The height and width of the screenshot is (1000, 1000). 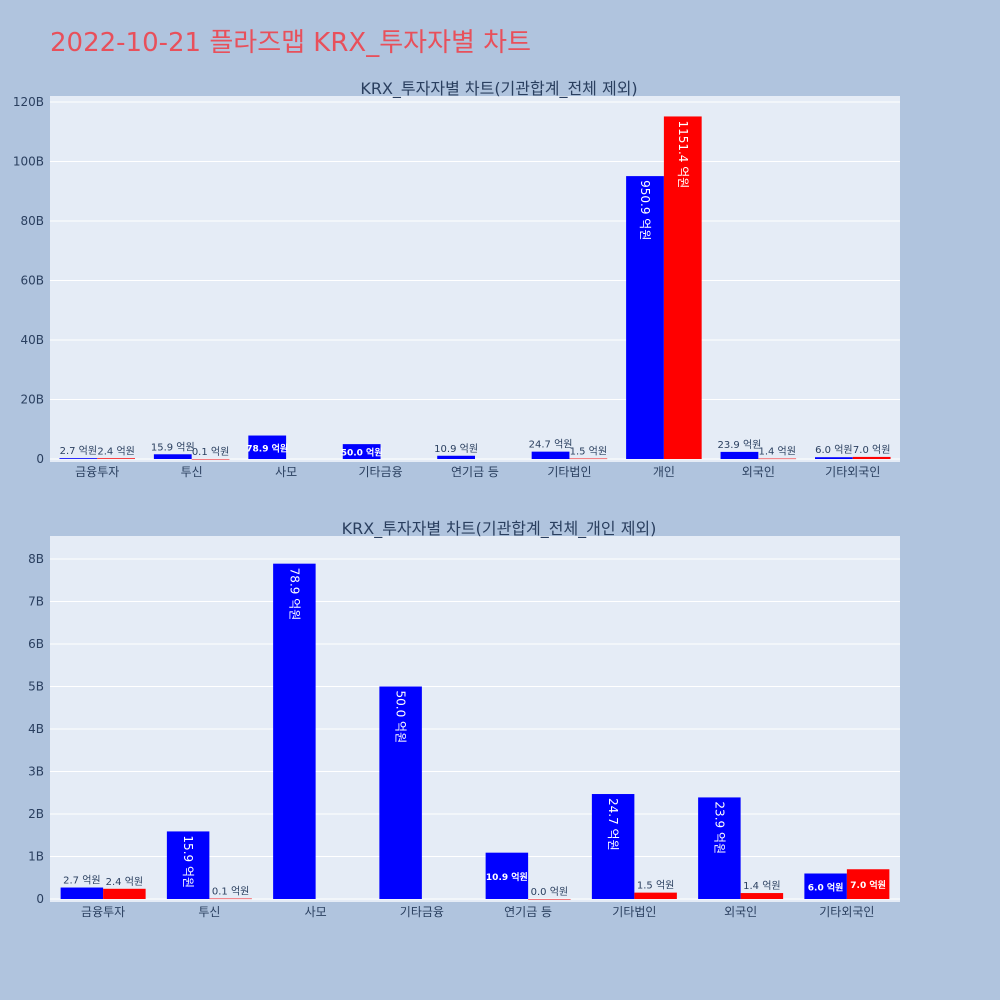 What do you see at coordinates (32, 340) in the screenshot?
I see `y-tick-label: 40B` at bounding box center [32, 340].